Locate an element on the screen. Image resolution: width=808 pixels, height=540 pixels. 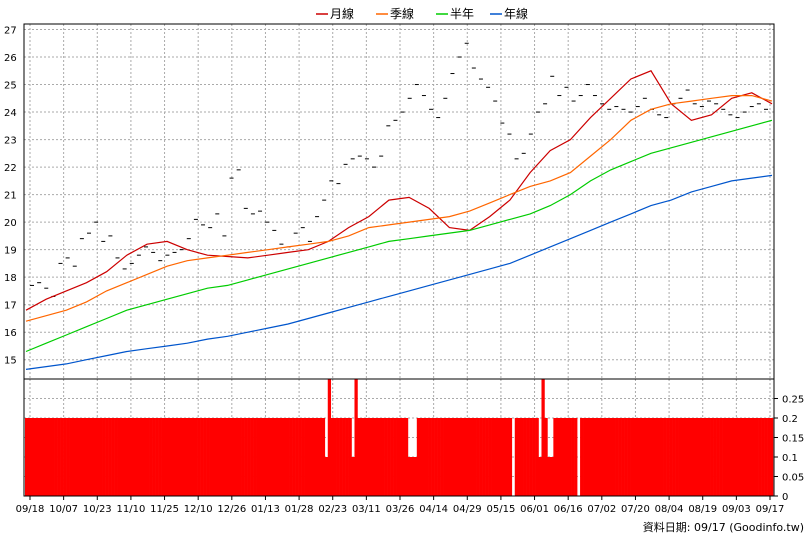
x-tick-label: 07/20 is located at coordinates (635, 509).